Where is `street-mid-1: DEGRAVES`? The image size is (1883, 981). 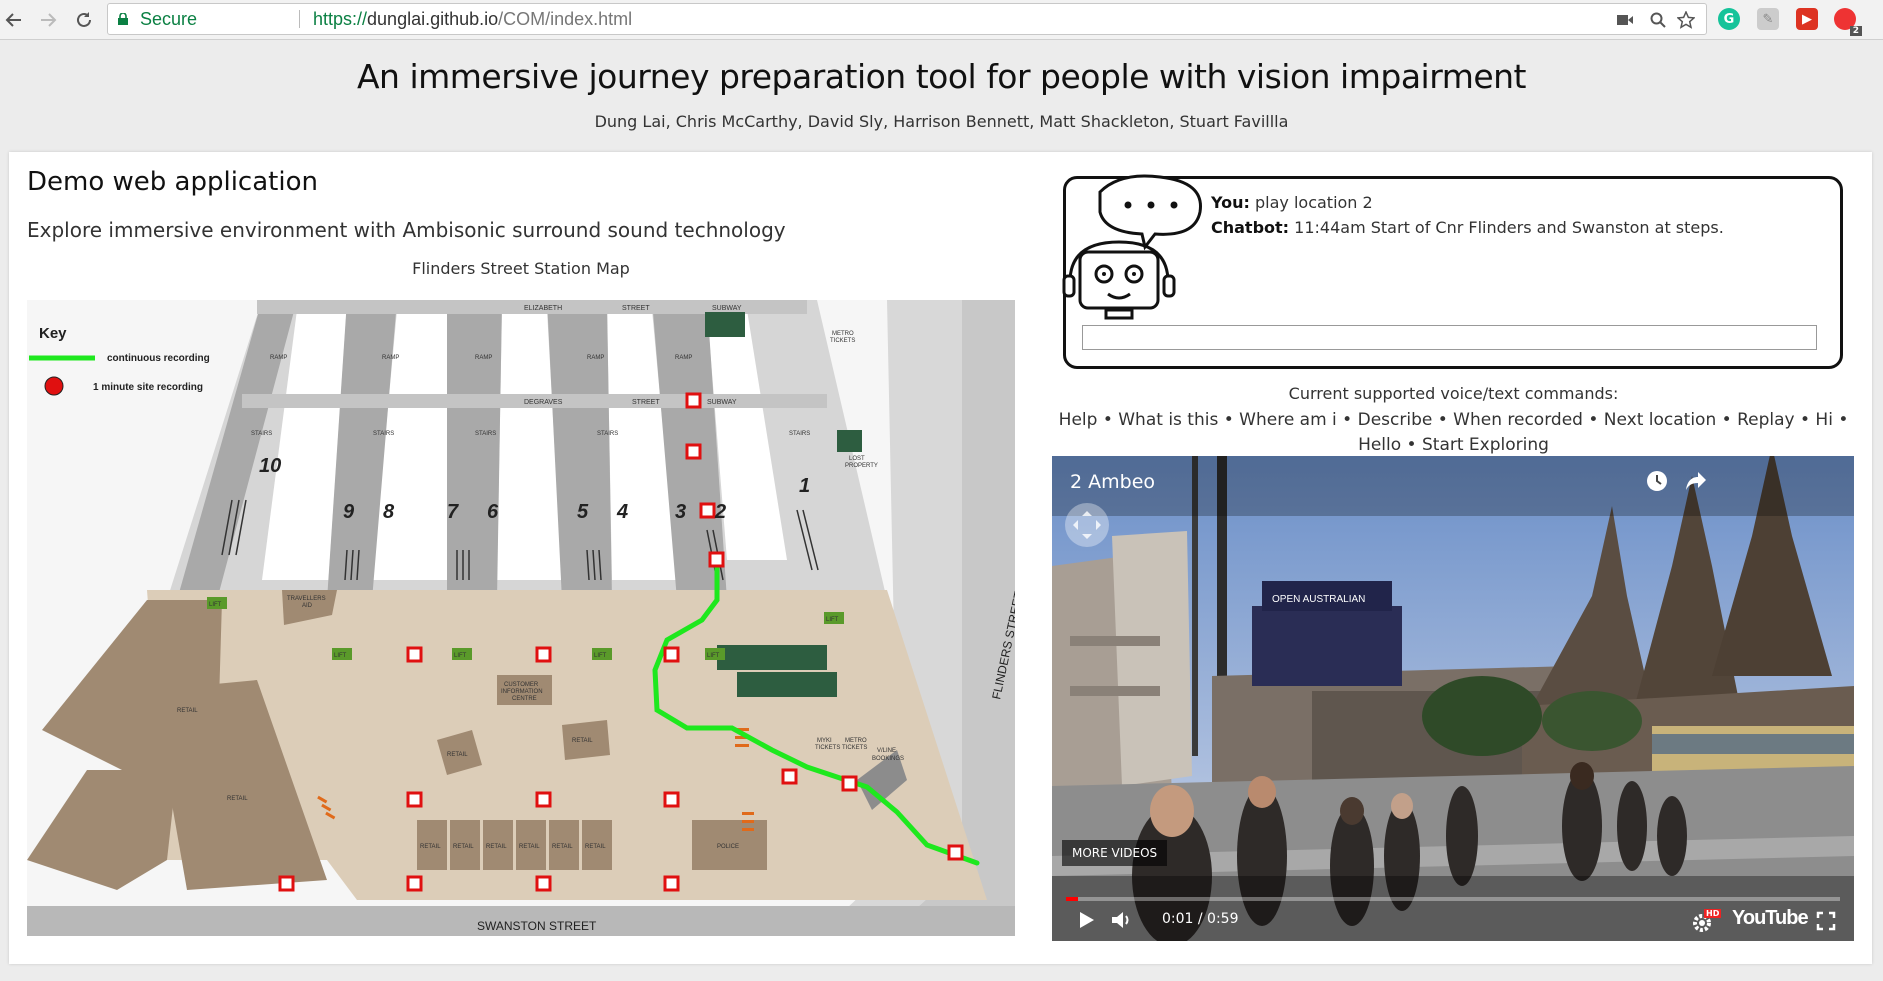 street-mid-1: DEGRAVES is located at coordinates (543, 402).